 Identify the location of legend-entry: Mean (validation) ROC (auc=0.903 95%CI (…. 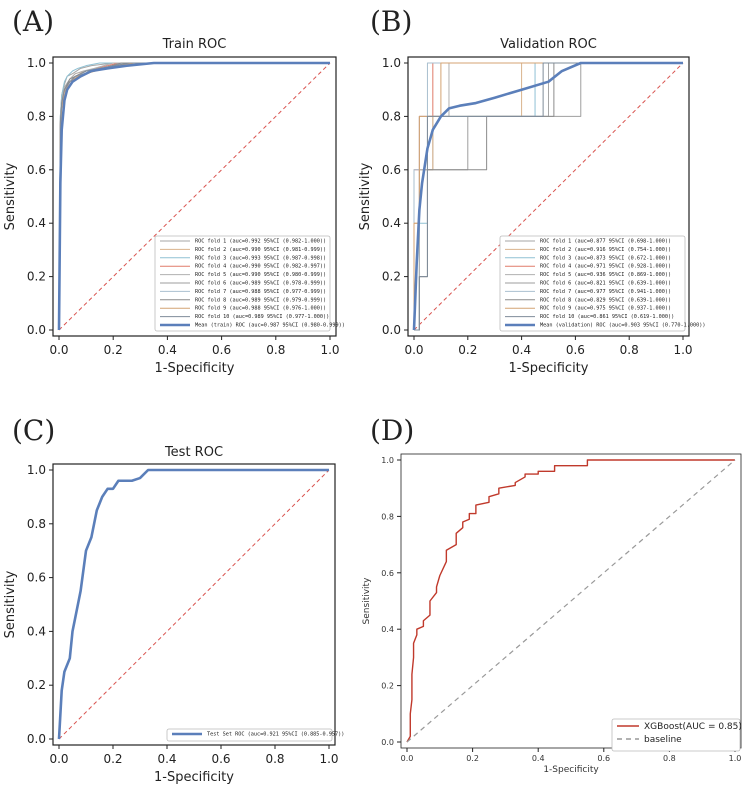
(623, 326).